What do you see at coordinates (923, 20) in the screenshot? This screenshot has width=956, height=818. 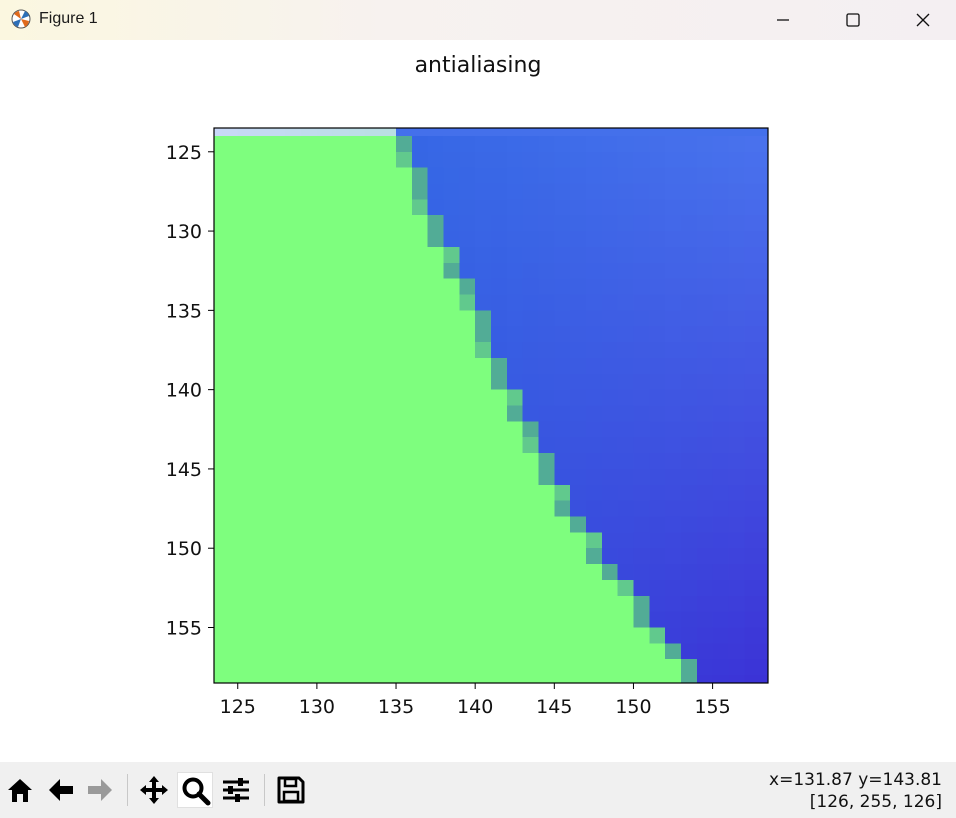 I see `close-button` at bounding box center [923, 20].